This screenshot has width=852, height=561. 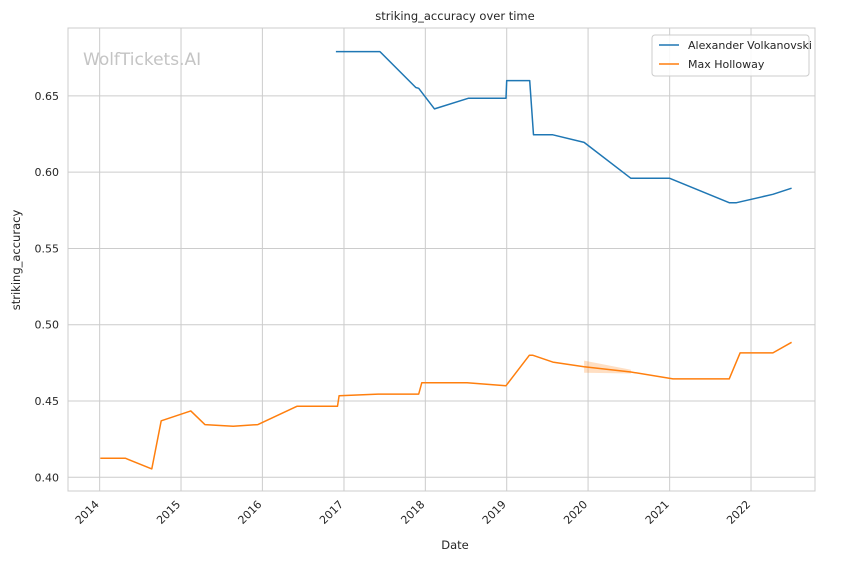 What do you see at coordinates (454, 16) in the screenshot?
I see `chart-title: striking_accuracy over time` at bounding box center [454, 16].